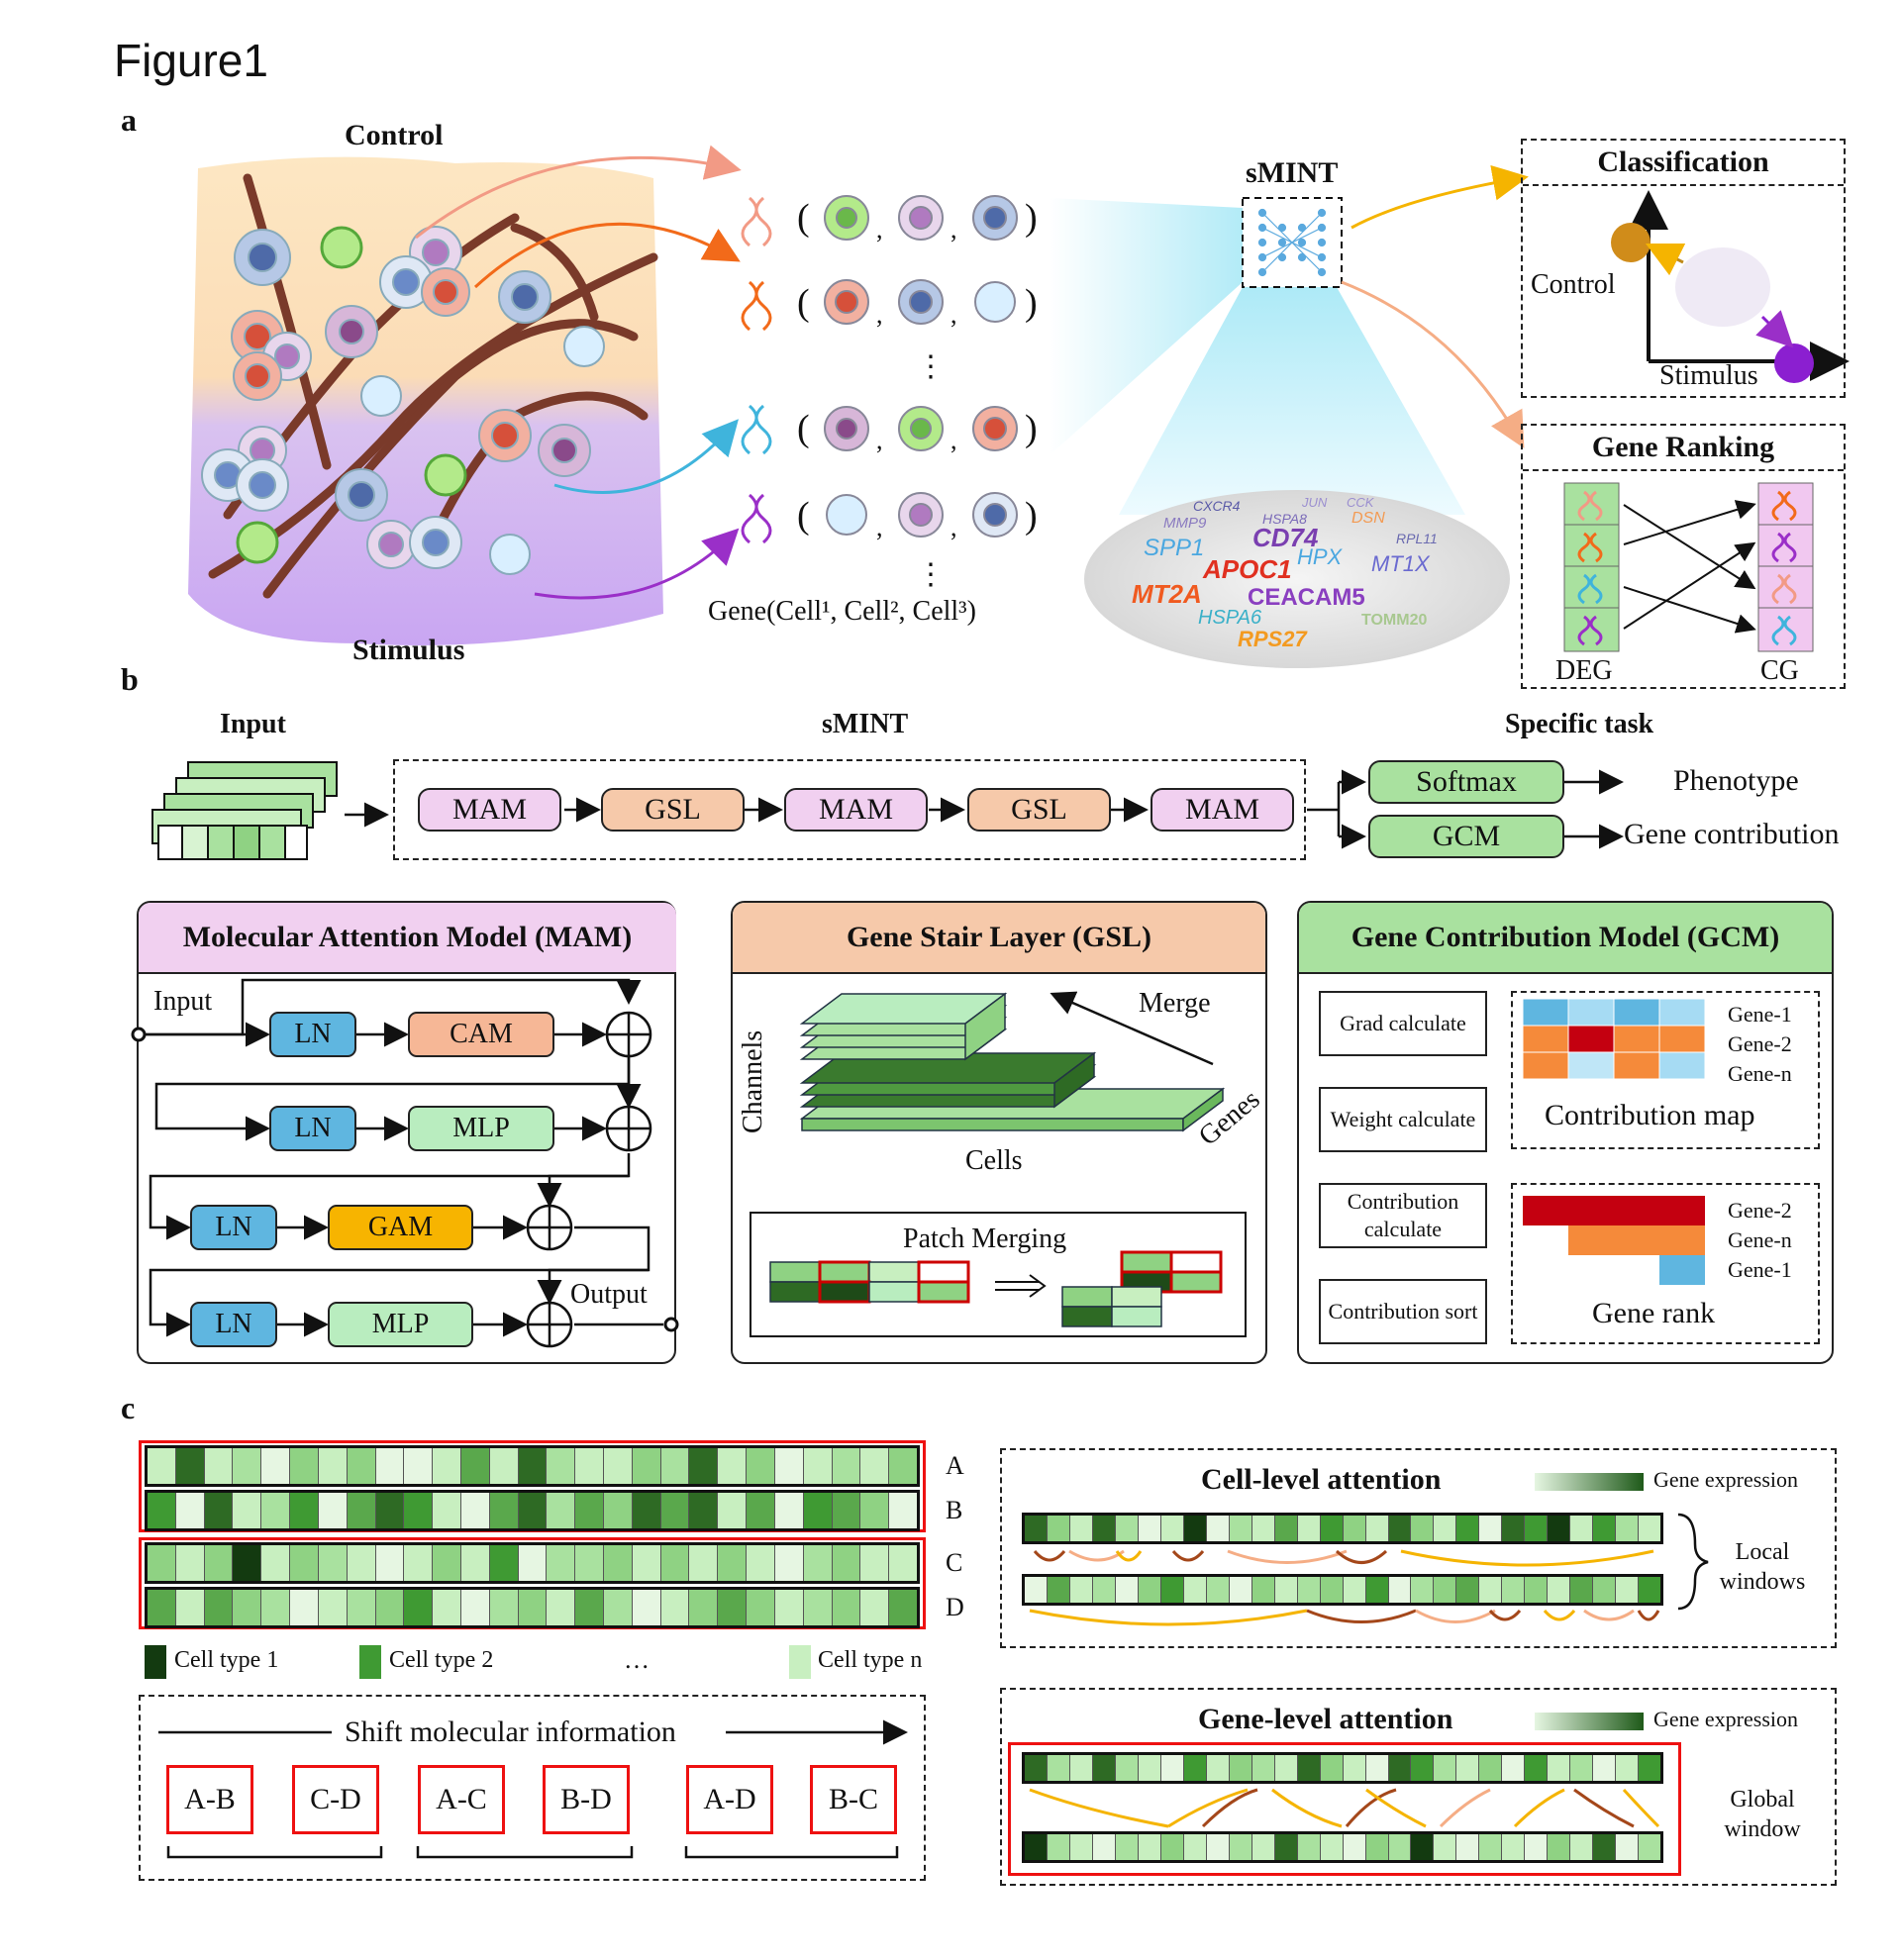  What do you see at coordinates (441, 1660) in the screenshot?
I see `legend-type2: Cell type 2` at bounding box center [441, 1660].